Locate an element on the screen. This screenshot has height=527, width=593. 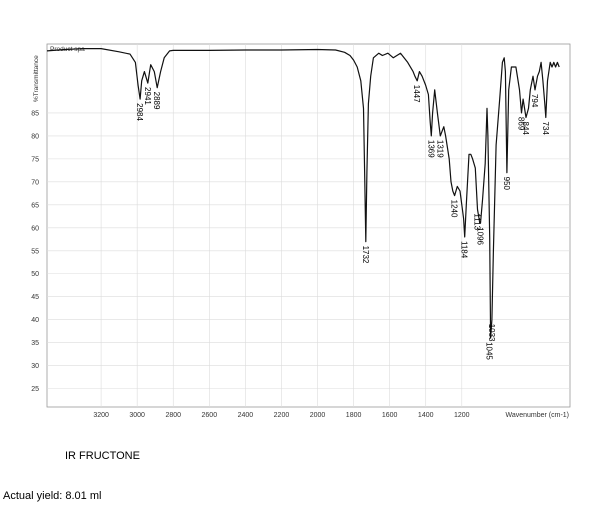
peak-label: 1240 is located at coordinates (454, 209).